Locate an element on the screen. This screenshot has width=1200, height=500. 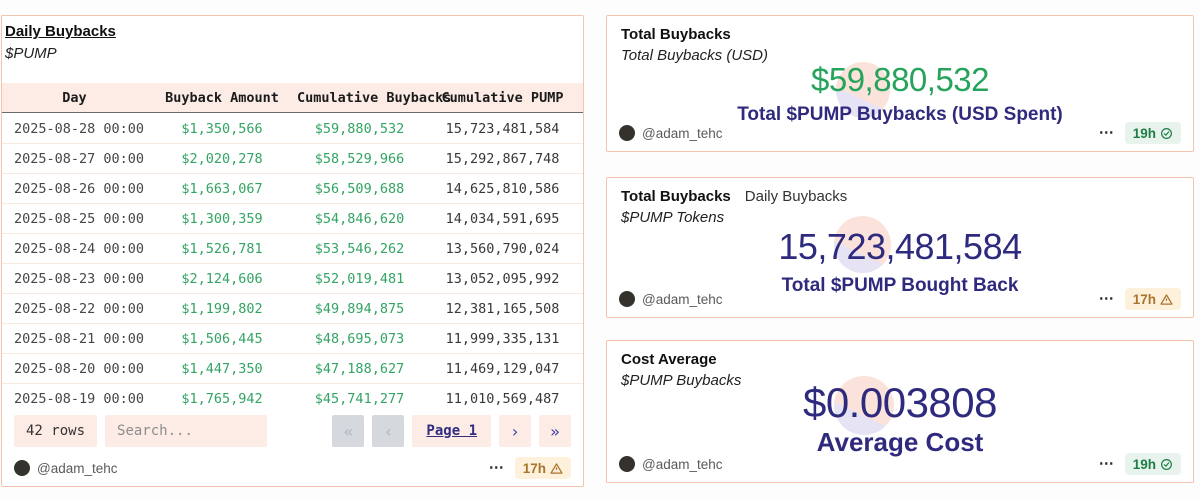
next-page-button: › is located at coordinates (515, 431).